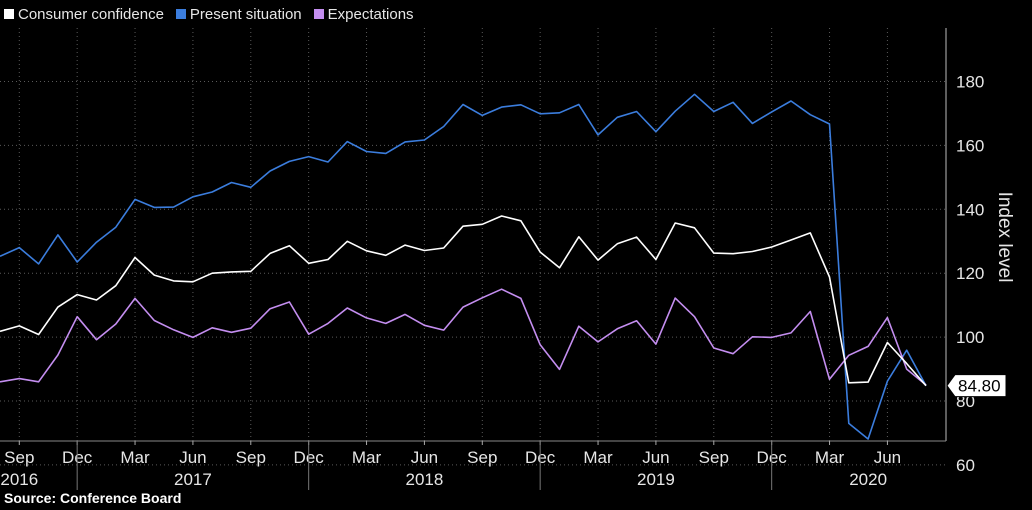 This screenshot has height=510, width=1032. I want to click on legend-label: Present situation, so click(245, 14).